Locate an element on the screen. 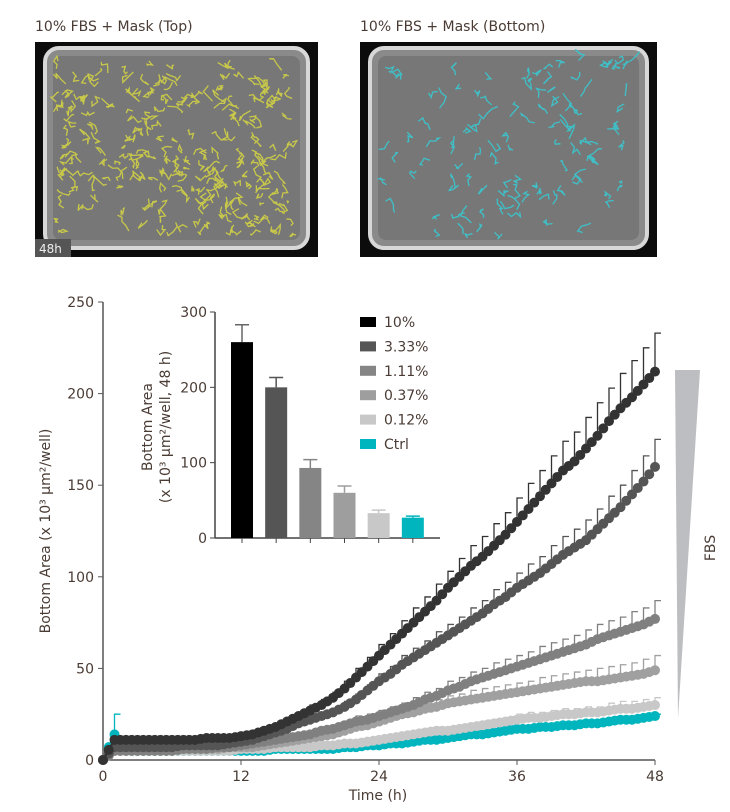 The height and width of the screenshot is (812, 730). y-axis-label: Bottom Area (x 10³ µm²/well) is located at coordinates (46, 531).